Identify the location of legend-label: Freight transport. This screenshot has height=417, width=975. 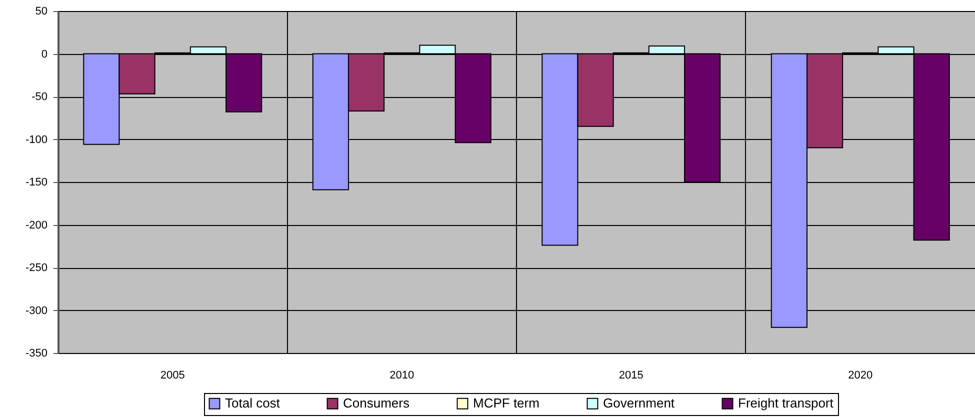
(786, 403).